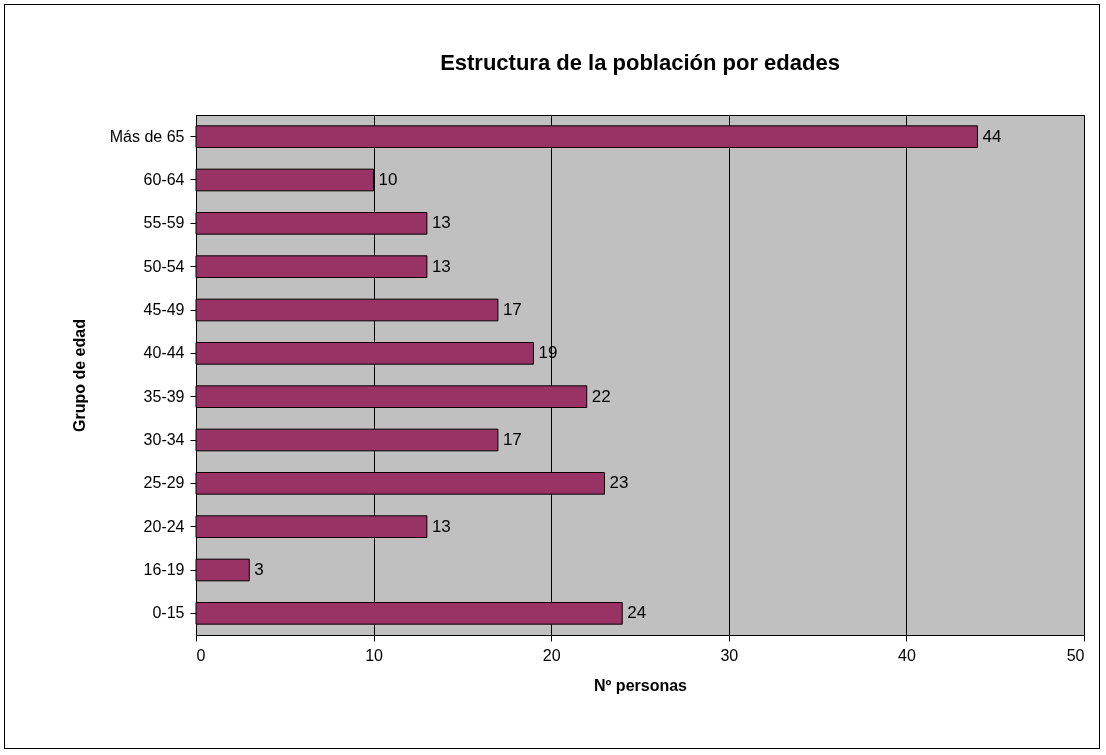  What do you see at coordinates (619, 483) in the screenshot?
I see `data-label: 23` at bounding box center [619, 483].